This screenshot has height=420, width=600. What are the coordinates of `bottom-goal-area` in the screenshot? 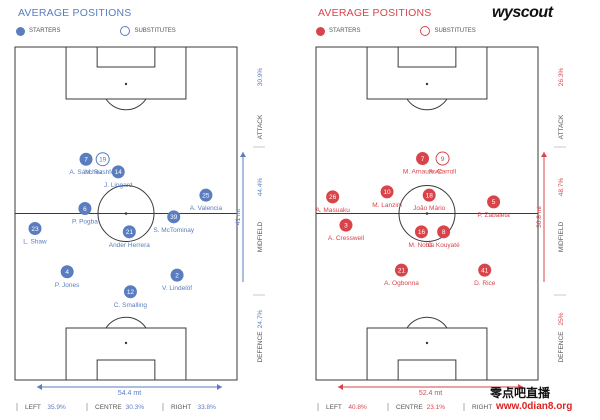 It's located at (126, 370).